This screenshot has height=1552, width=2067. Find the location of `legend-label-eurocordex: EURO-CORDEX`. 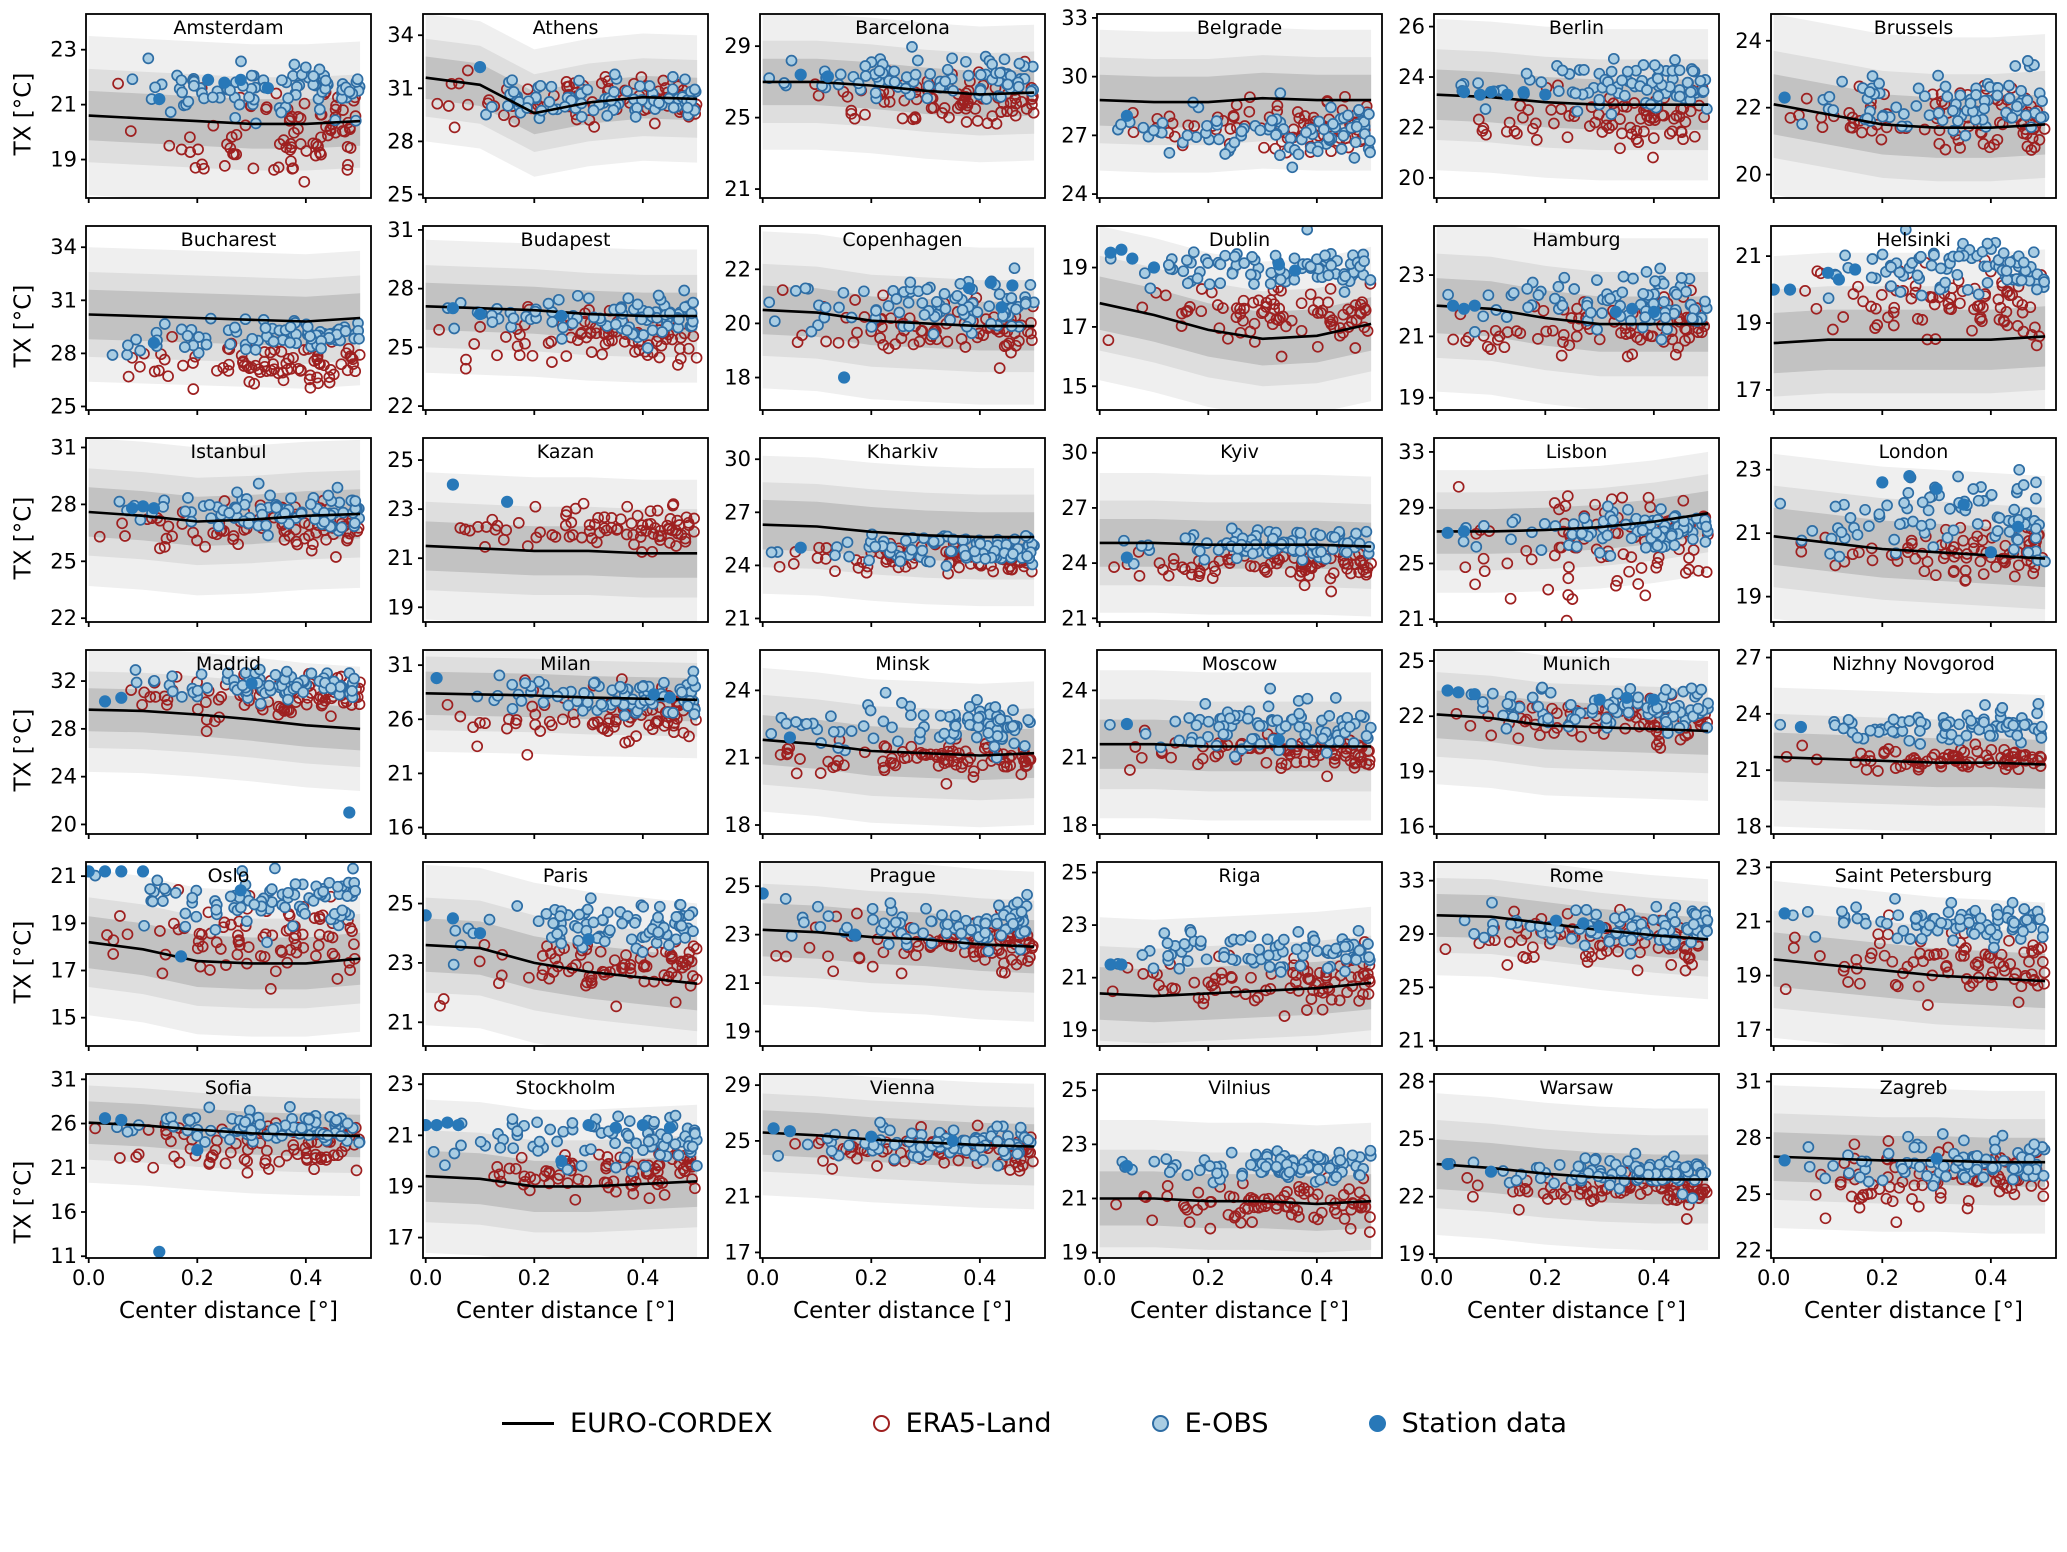

legend-label-eurocordex: EURO-CORDEX is located at coordinates (671, 1423).